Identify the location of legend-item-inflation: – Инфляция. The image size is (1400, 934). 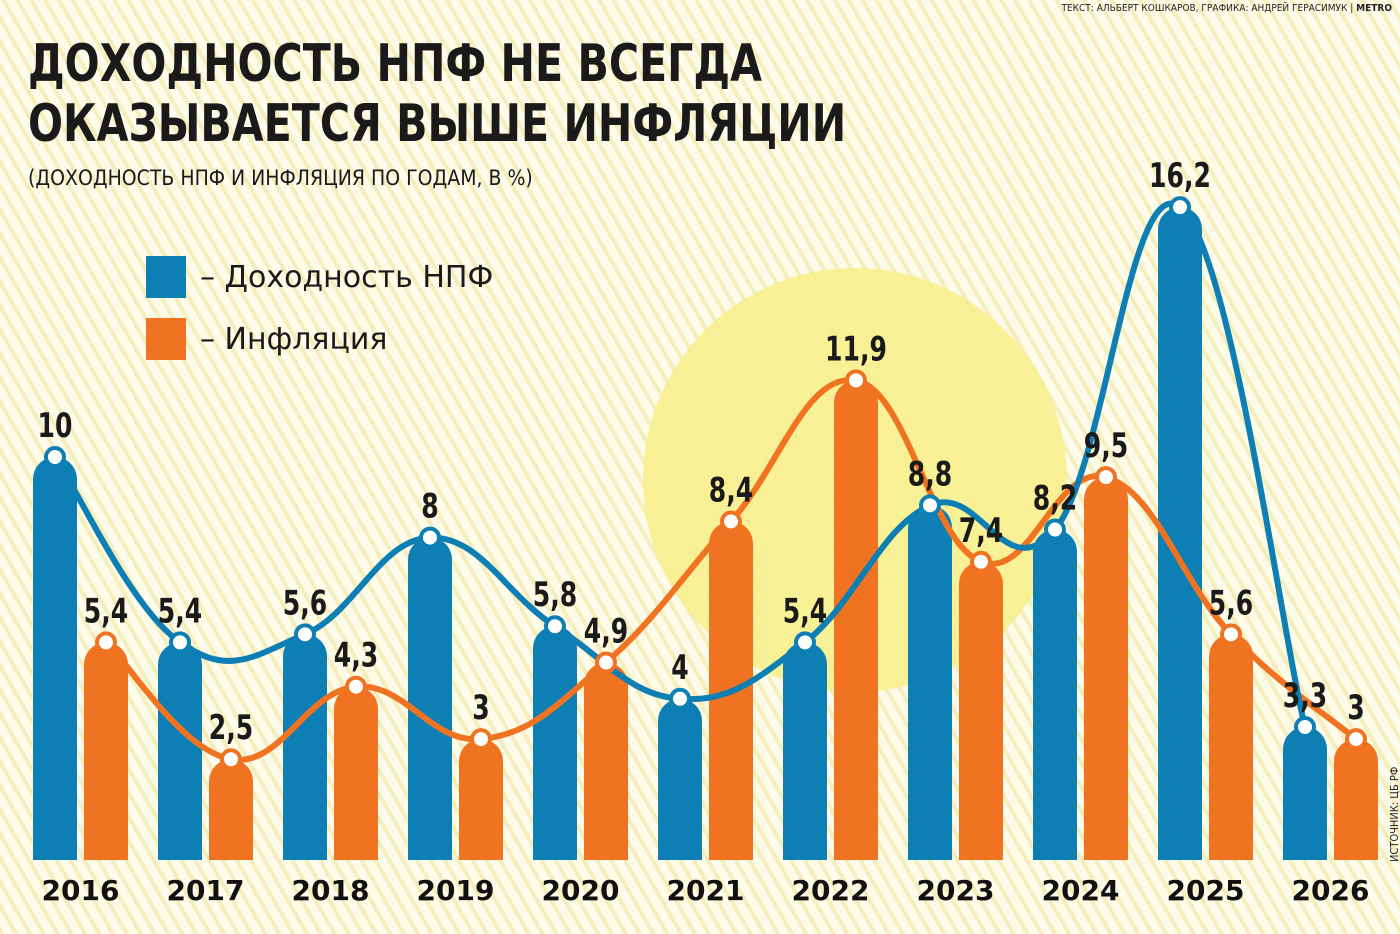
(319, 339).